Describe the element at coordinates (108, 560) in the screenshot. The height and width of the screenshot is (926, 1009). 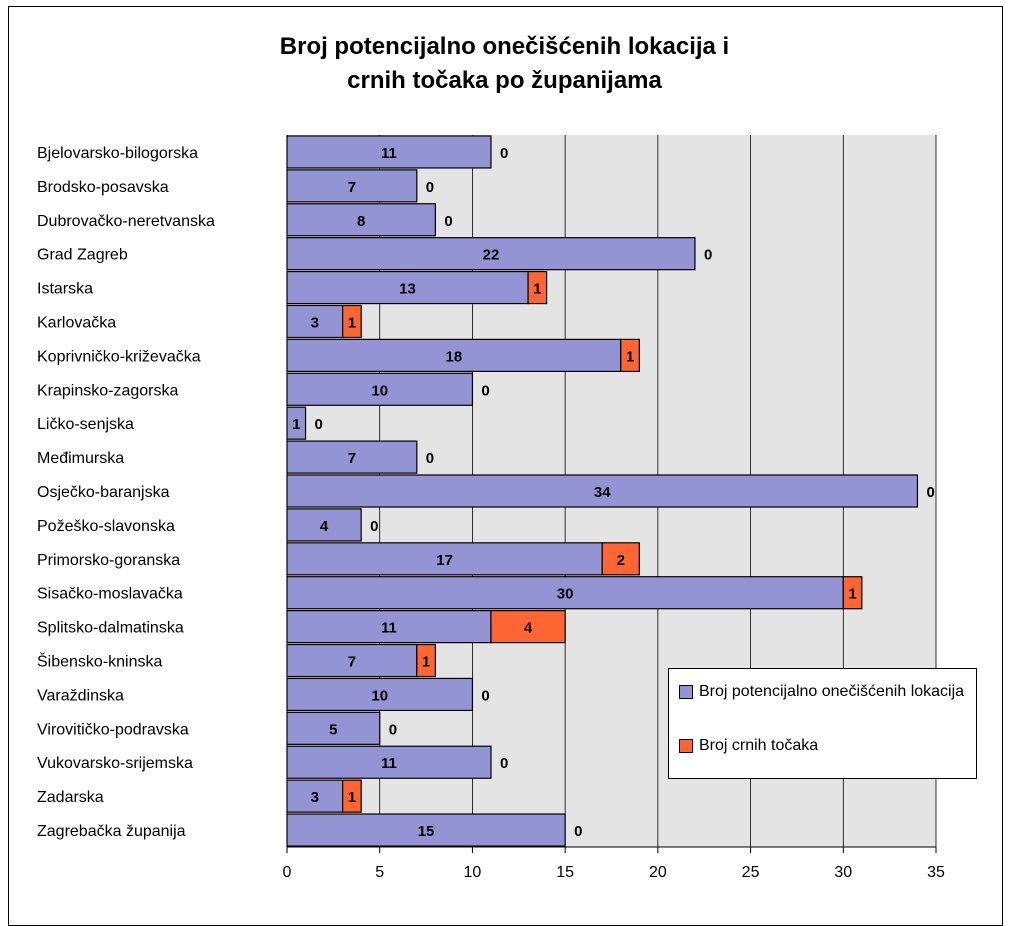
I see `category-label: Primorsko-goranska` at that location.